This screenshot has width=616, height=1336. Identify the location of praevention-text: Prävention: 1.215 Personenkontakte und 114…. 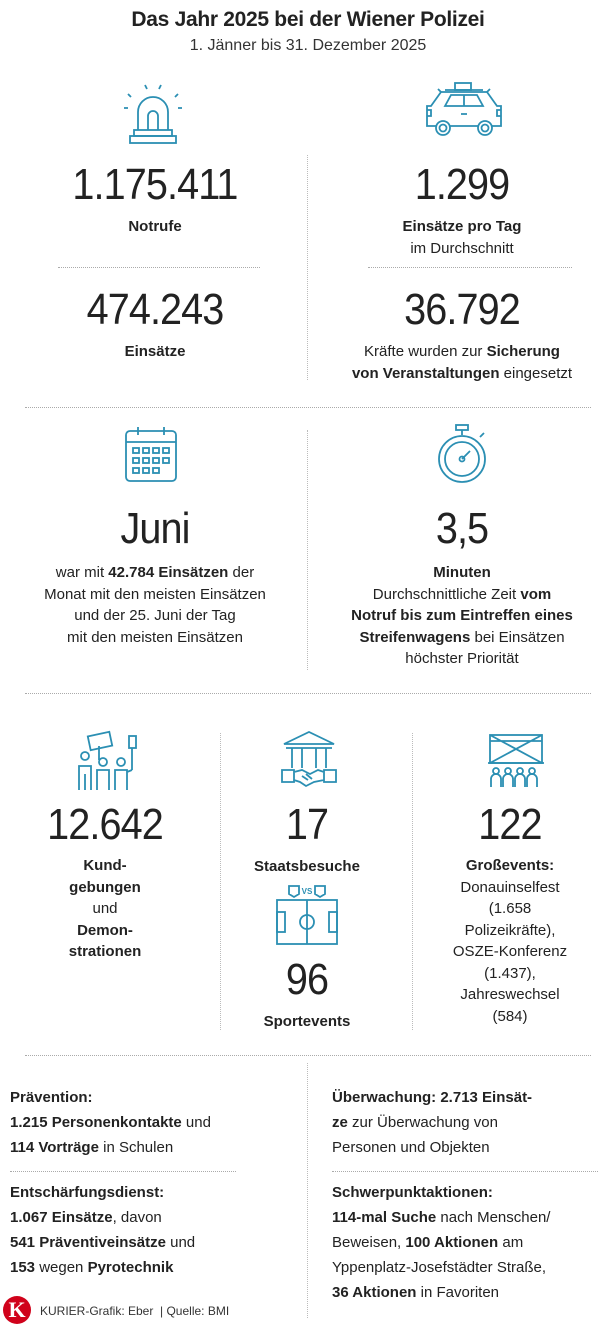
(110, 1122).